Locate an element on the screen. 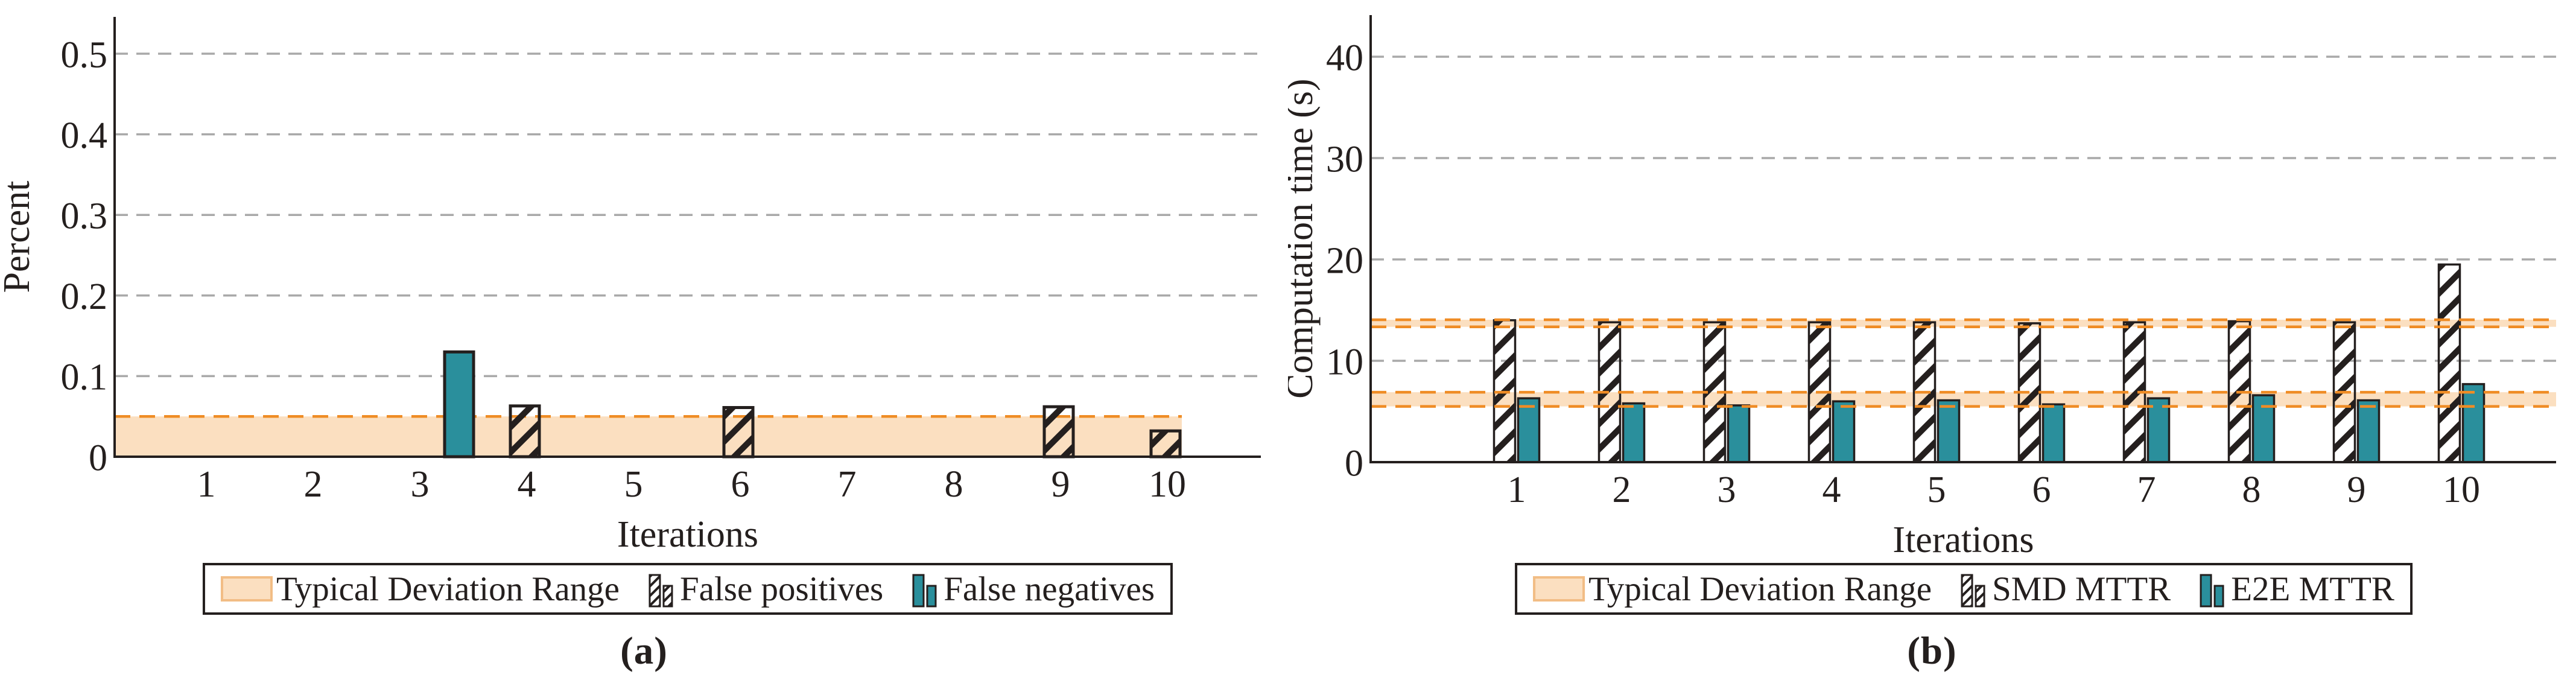 The width and height of the screenshot is (2576, 689). legend-b: Typical Deviation Range SMD MTTR is located at coordinates (1964, 589).